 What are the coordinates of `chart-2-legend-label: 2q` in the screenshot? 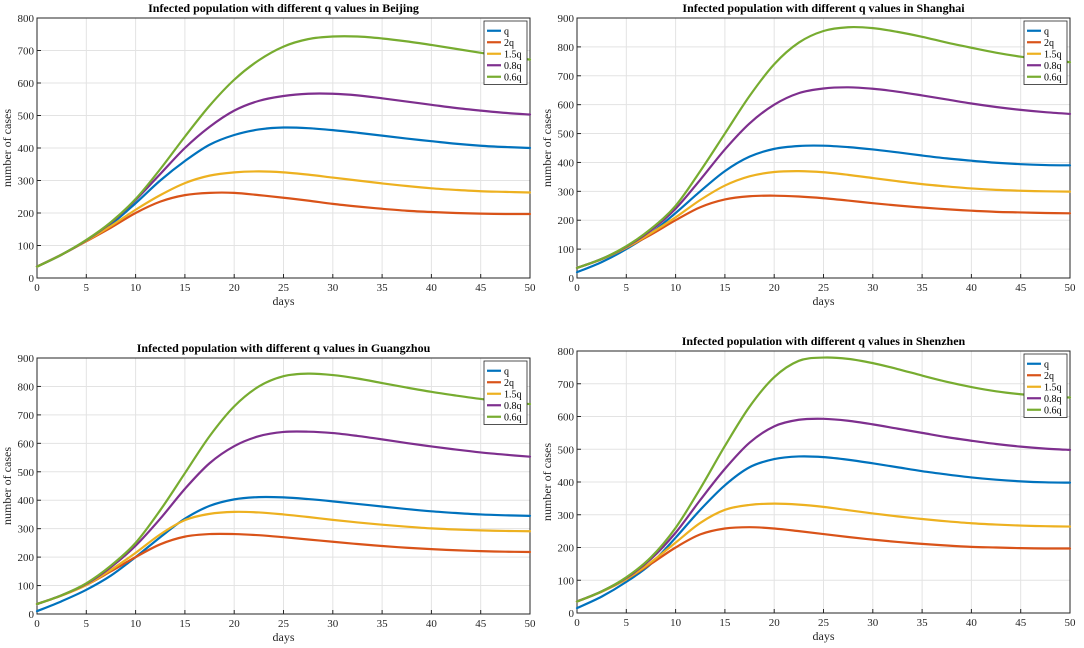 It's located at (509, 383).